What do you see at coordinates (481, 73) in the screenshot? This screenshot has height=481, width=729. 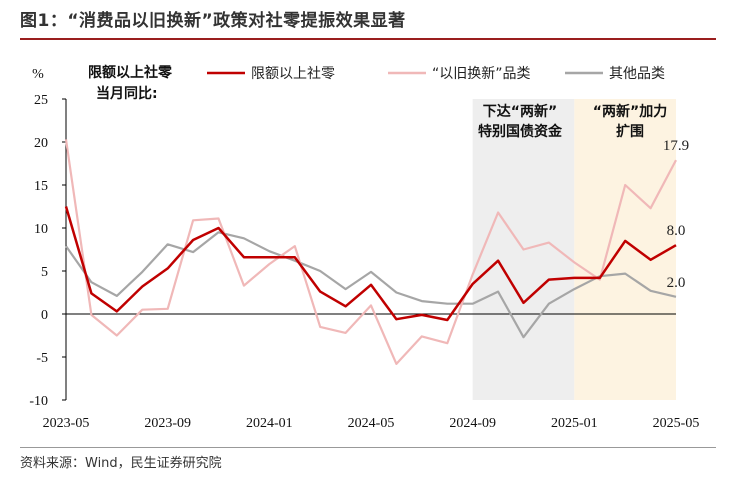 I see `legend-label-2: “以旧换新”品类` at bounding box center [481, 73].